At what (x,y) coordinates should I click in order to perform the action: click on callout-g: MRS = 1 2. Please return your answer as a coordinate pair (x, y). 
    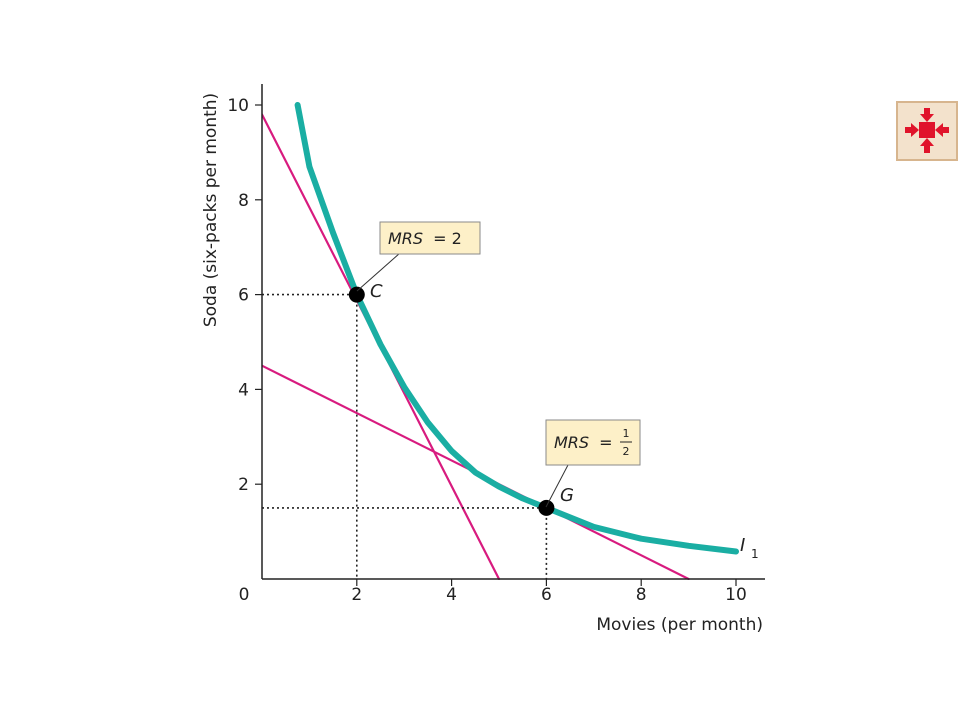
    Looking at the image, I should click on (593, 463).